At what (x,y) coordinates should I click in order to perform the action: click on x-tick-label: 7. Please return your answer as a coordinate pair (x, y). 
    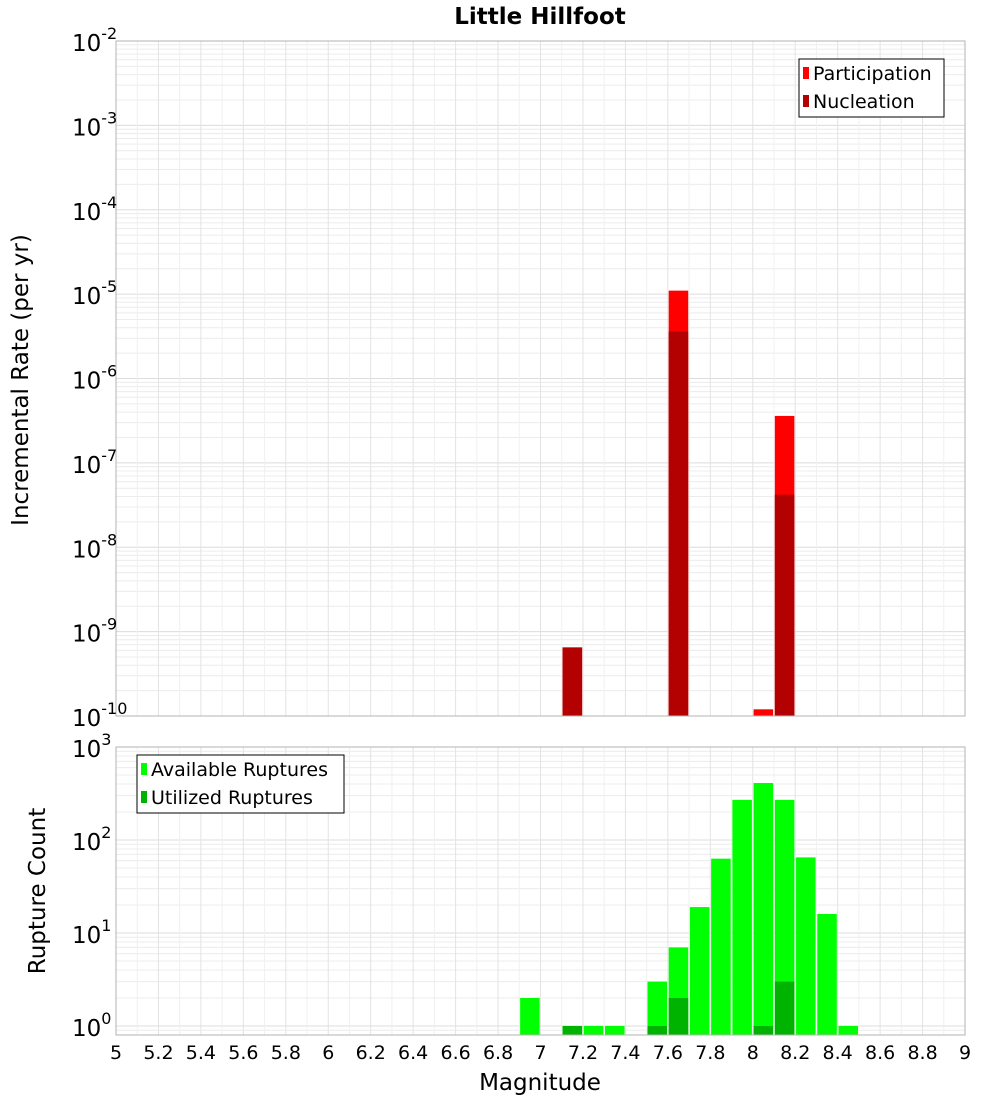
    Looking at the image, I should click on (540, 1053).